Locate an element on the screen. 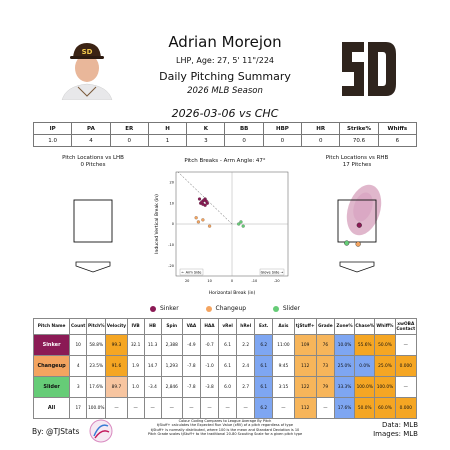 The width and height of the screenshot is (450, 450). stats-header: vRel is located at coordinates (228, 326).